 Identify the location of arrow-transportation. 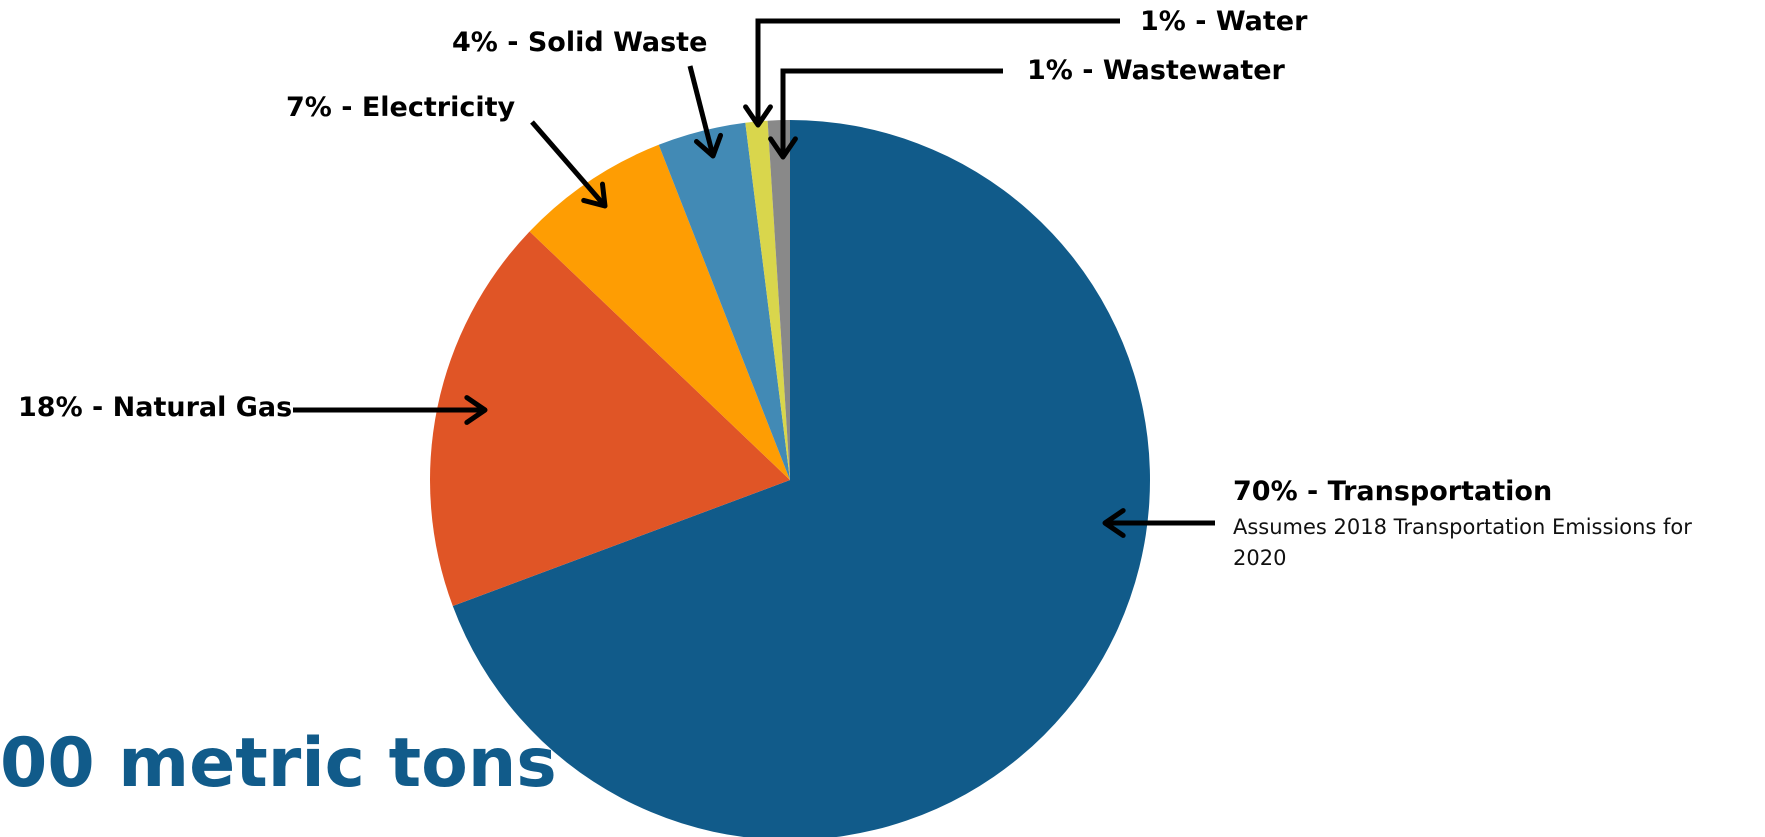
(1158, 523).